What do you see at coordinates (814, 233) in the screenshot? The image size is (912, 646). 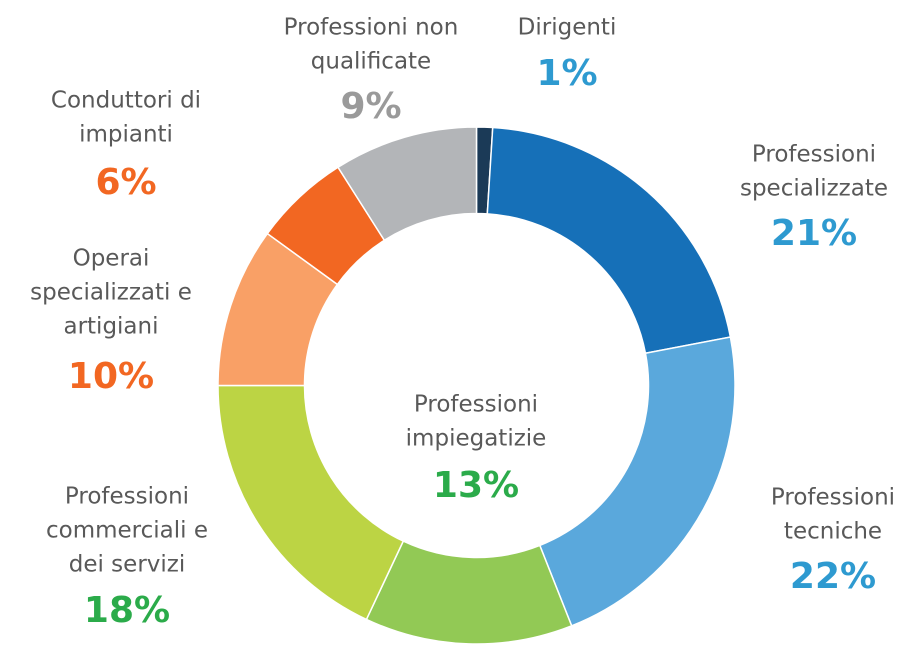 I see `value-label: 21%` at bounding box center [814, 233].